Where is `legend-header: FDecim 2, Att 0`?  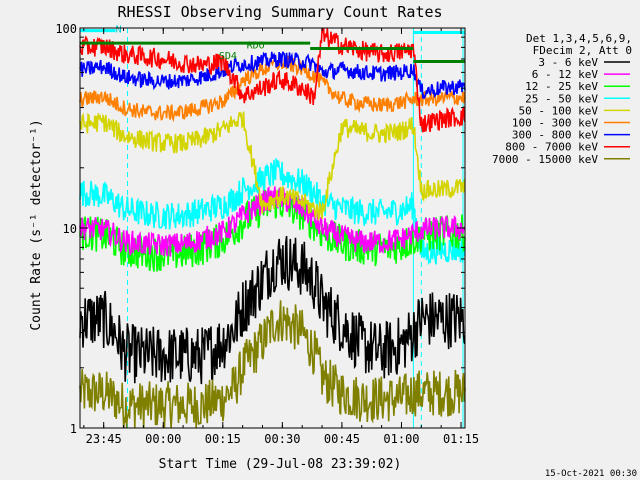
legend-header: FDecim 2, Att 0 is located at coordinates (582, 50).